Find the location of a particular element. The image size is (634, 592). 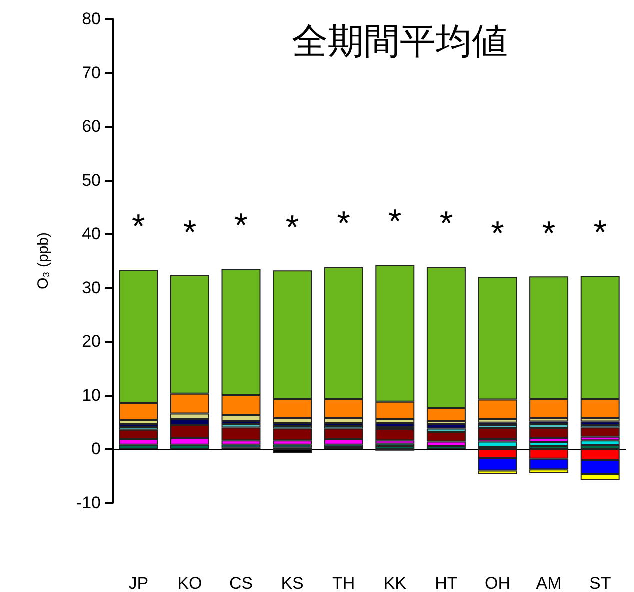

y-tick-label: -10 is located at coordinates (88, 503).